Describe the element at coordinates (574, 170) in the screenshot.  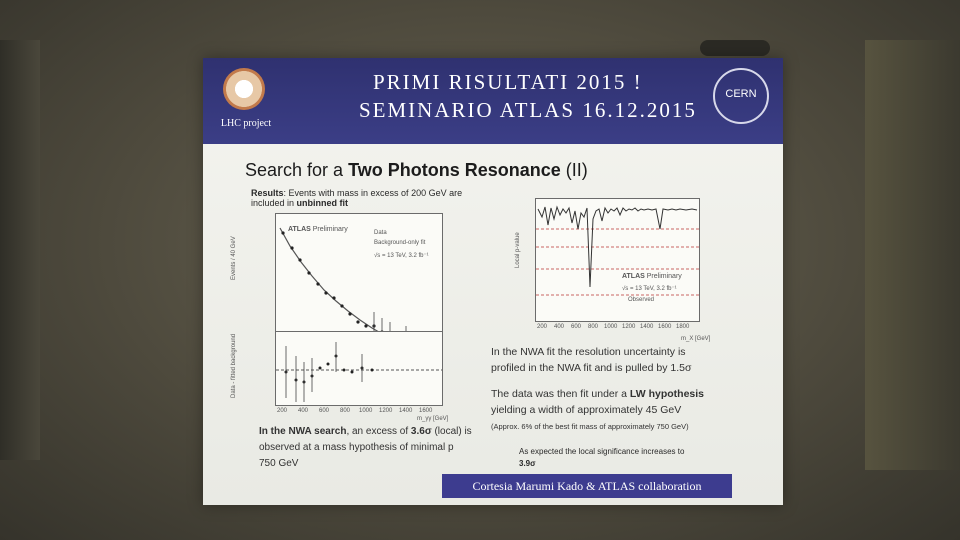
I see `subtitle-part3: (II)` at that location.